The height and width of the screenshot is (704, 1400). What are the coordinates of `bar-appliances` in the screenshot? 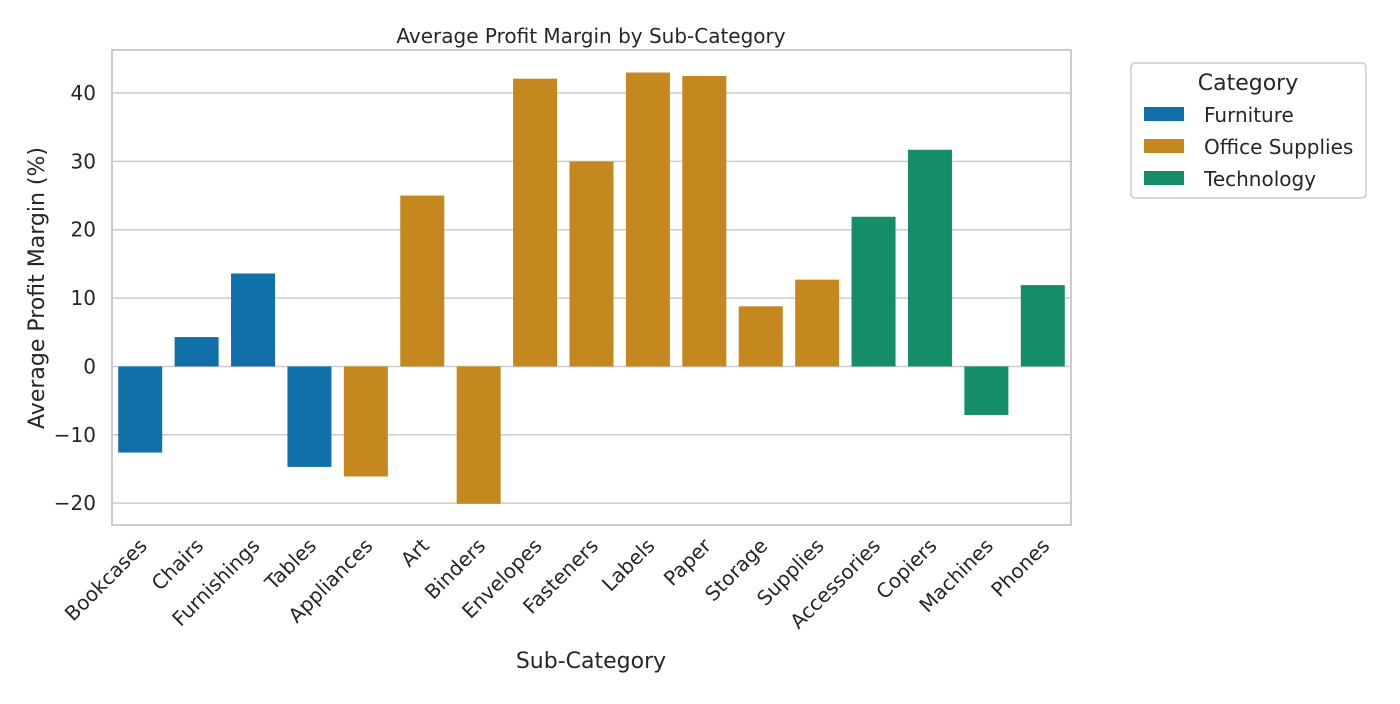 It's located at (365, 421).